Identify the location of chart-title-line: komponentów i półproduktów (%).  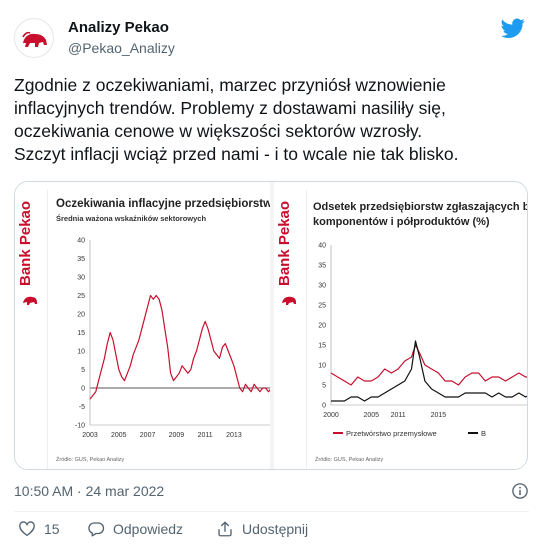
(401, 222).